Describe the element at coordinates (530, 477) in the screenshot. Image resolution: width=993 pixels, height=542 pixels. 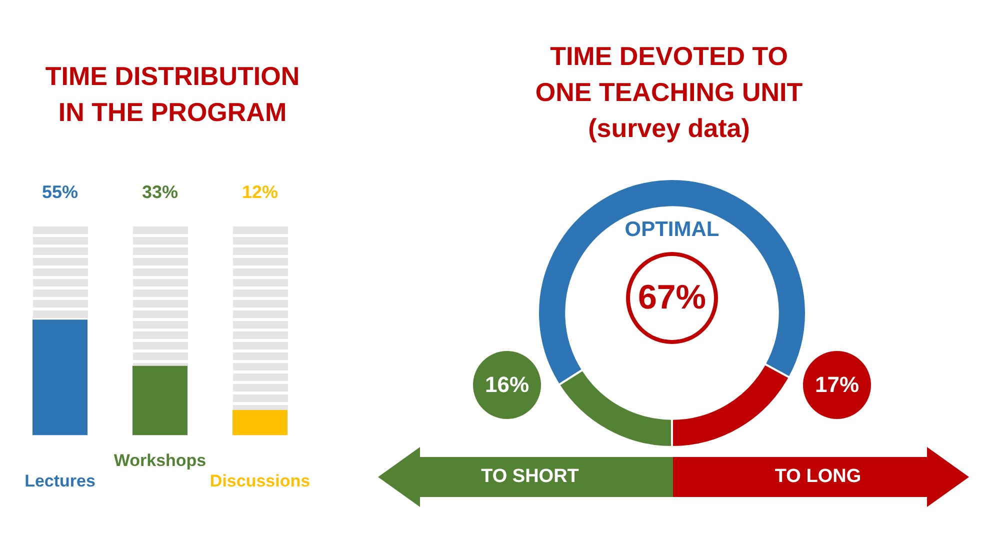
I see `slice-label: TO SHORT` at that location.